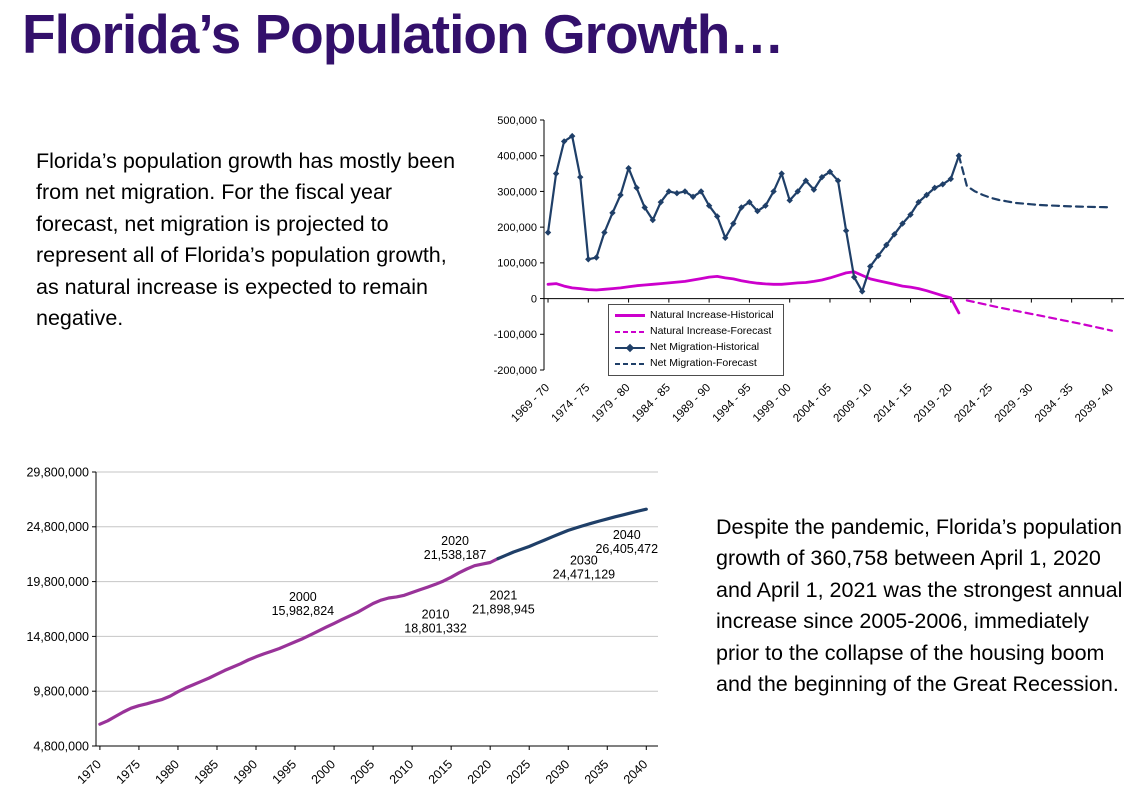 This screenshot has height=809, width=1139. What do you see at coordinates (973, 403) in the screenshot?
I see `svg-text: 2024 - 25` at bounding box center [973, 403].